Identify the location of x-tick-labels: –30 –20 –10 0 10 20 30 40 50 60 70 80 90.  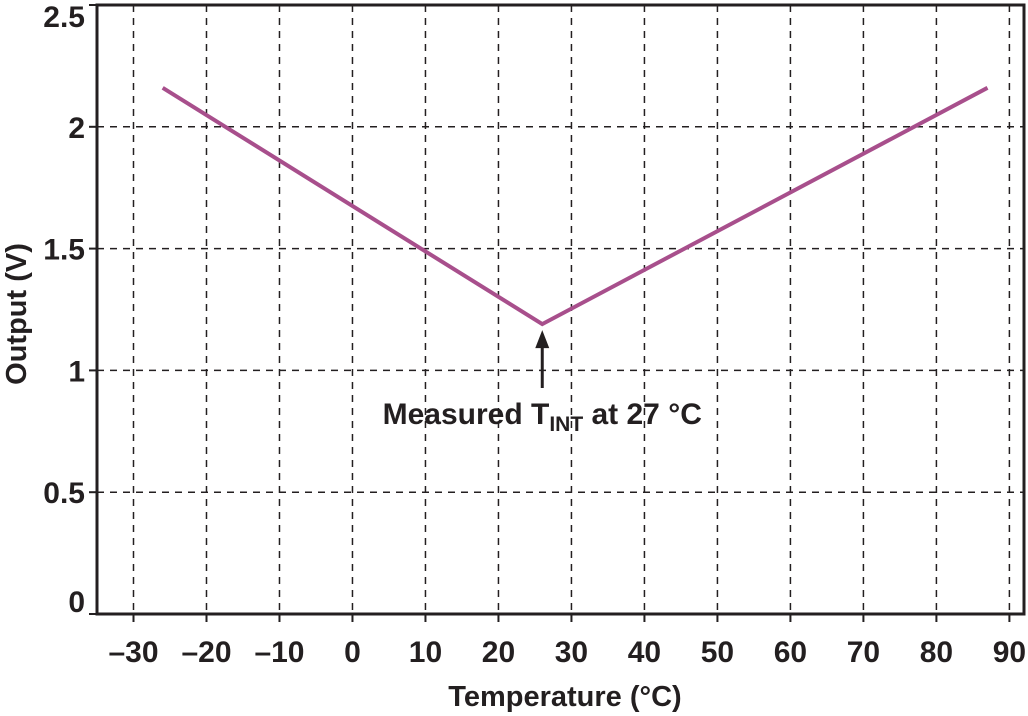
(567, 652).